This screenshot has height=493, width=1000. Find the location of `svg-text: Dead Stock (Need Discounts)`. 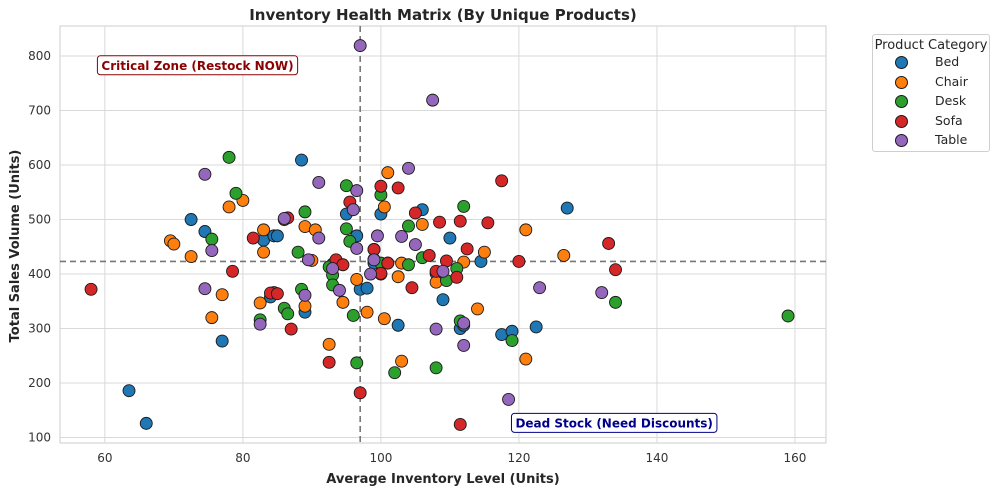

svg-text: Dead Stock (Need Discounts) is located at coordinates (613, 423).